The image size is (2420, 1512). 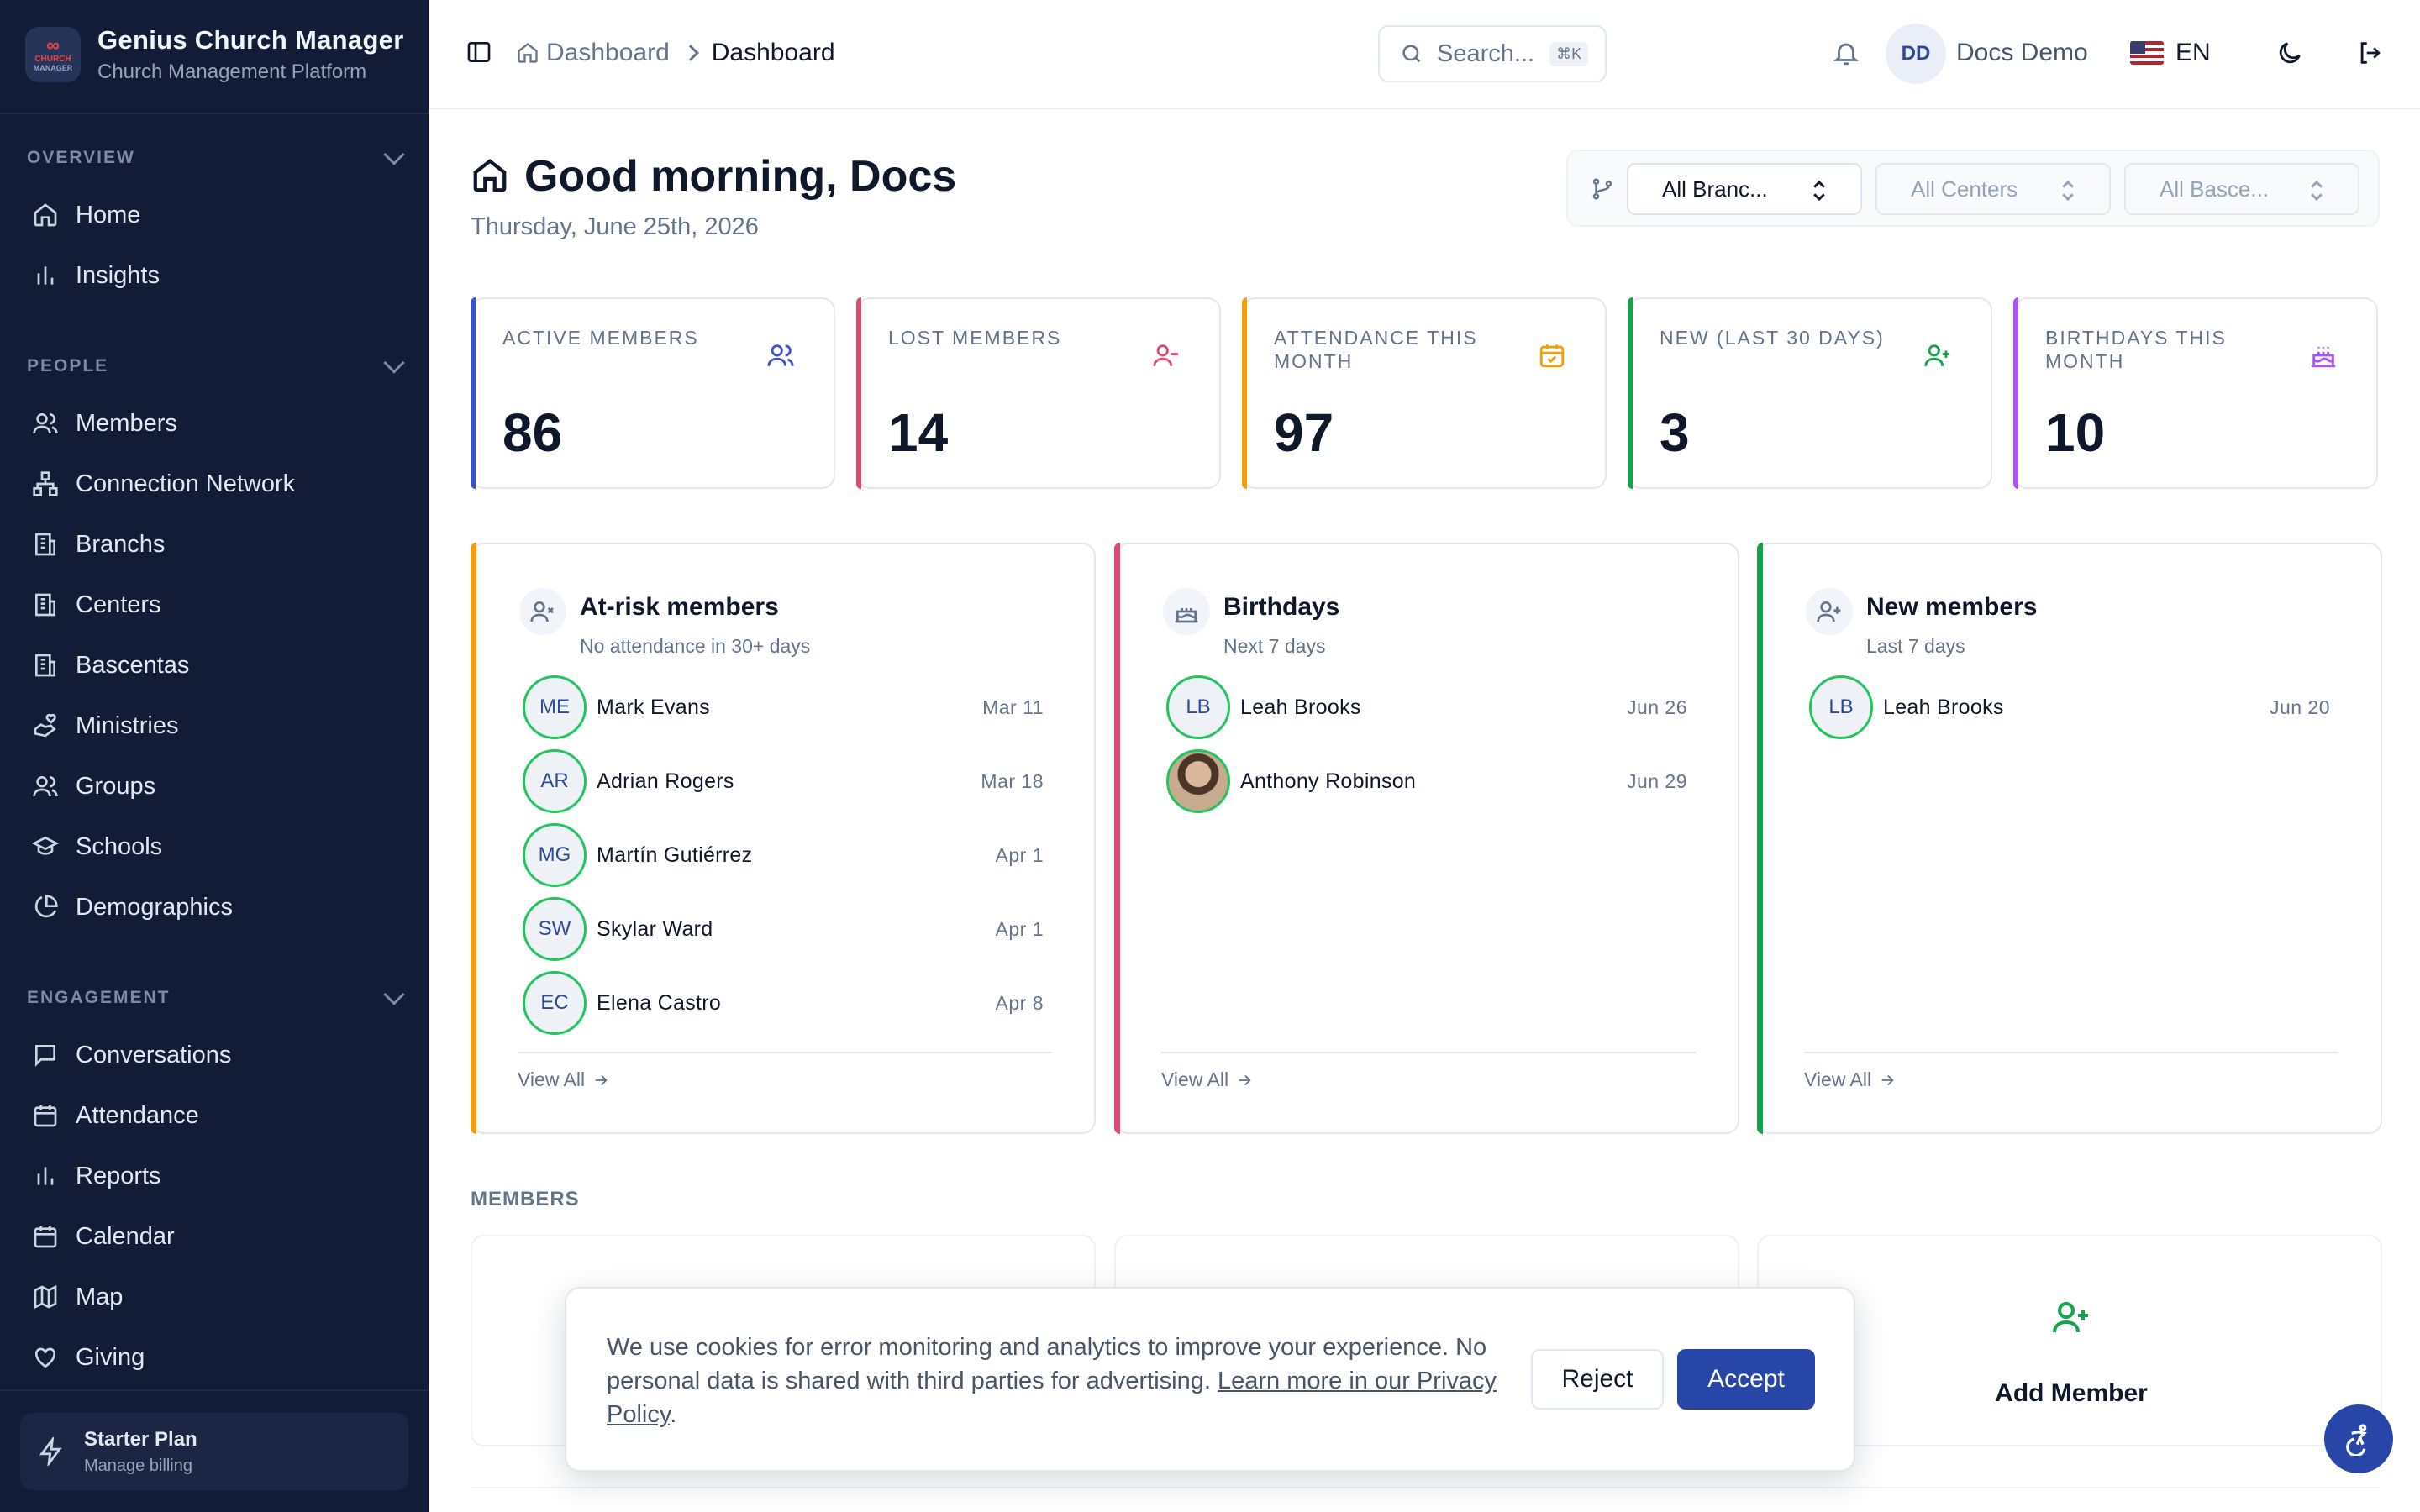 I want to click on sidebar-item-schools: Schools, so click(x=214, y=846).